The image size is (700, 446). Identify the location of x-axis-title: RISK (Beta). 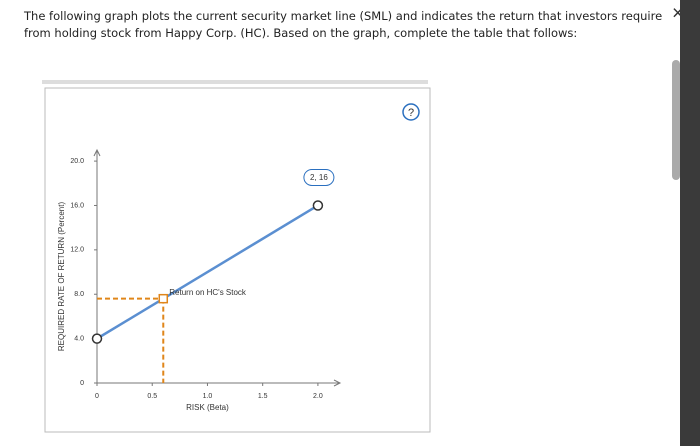
(207, 407).